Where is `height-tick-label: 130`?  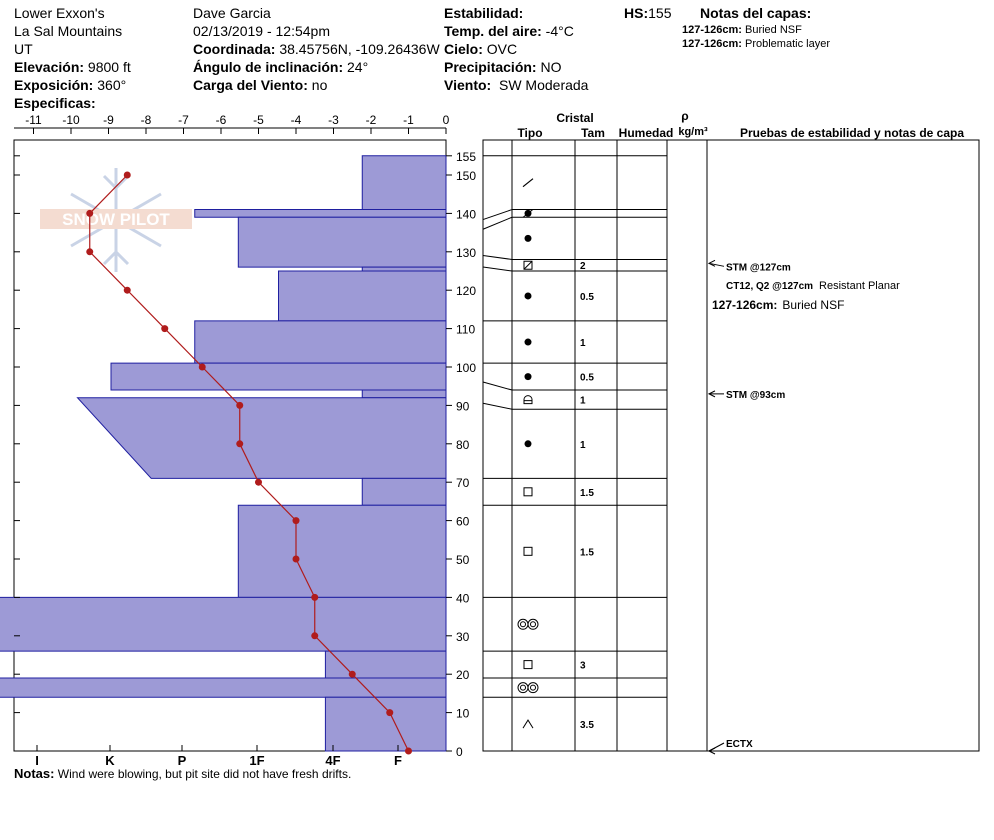 height-tick-label: 130 is located at coordinates (466, 253).